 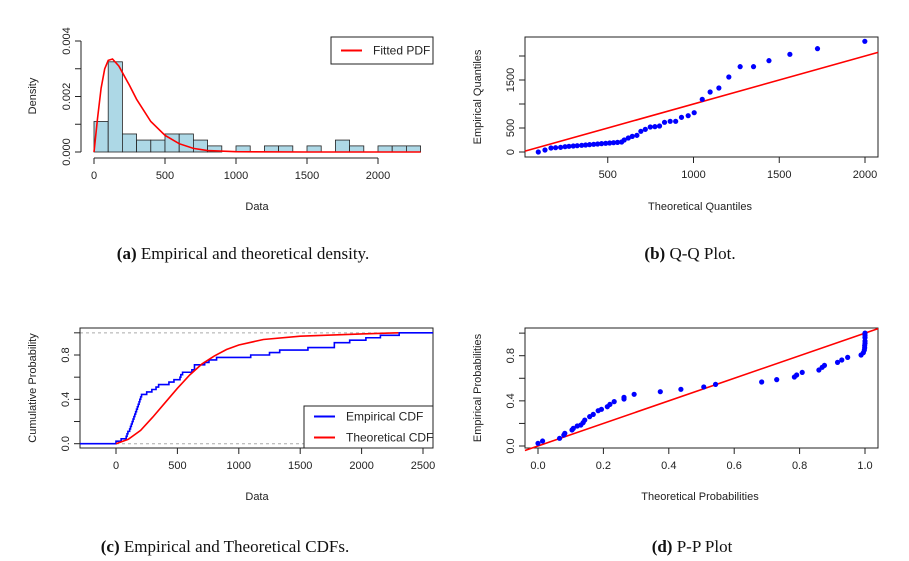 What do you see at coordinates (225, 546) in the screenshot?
I see `panel-c-caption: (c) Empirical and Theoretical CDFs.` at bounding box center [225, 546].